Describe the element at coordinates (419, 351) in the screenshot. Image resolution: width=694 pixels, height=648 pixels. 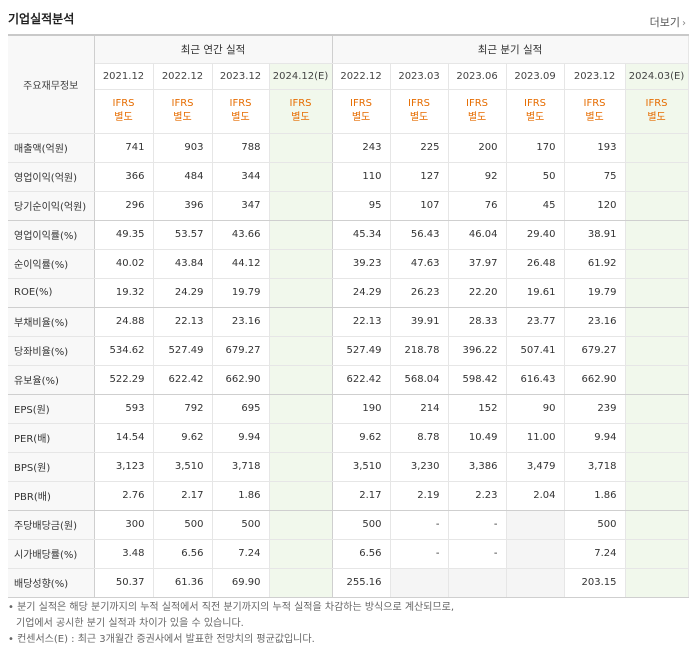
I see `table-cell: 218.78` at that location.